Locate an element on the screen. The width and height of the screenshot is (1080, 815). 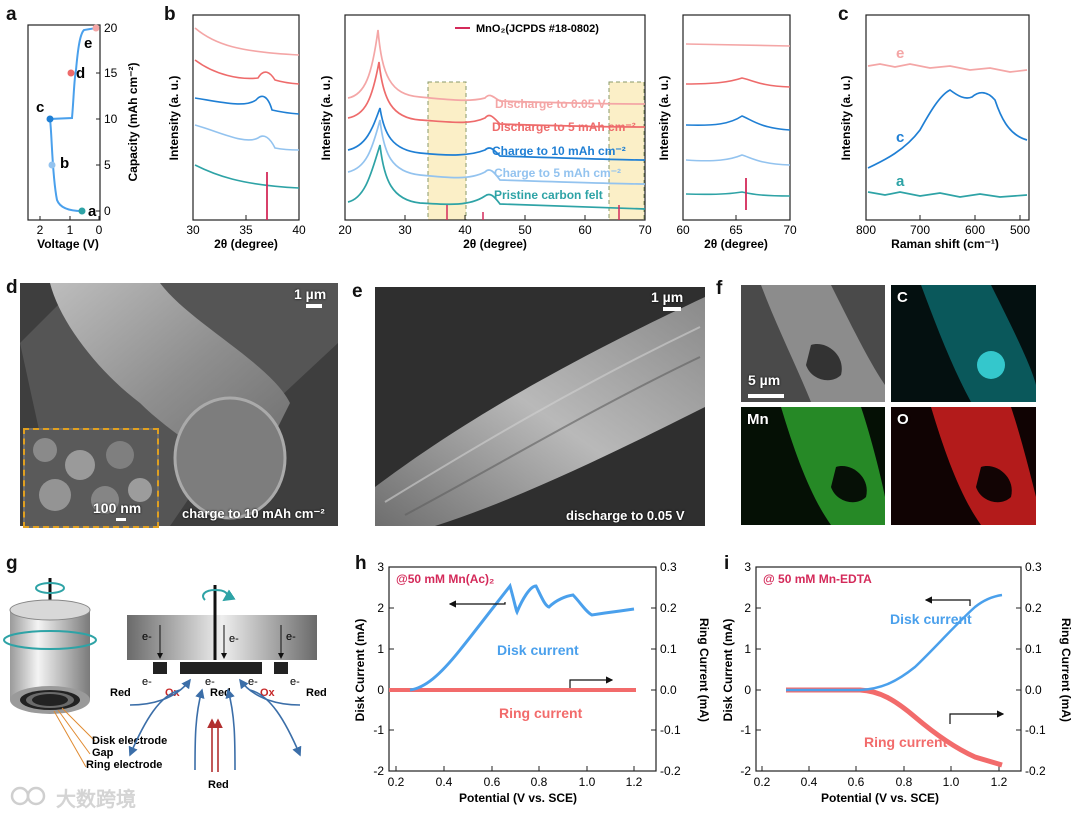
h-title: @50 mM Mn(Ac)₂ is located at coordinates (445, 579).